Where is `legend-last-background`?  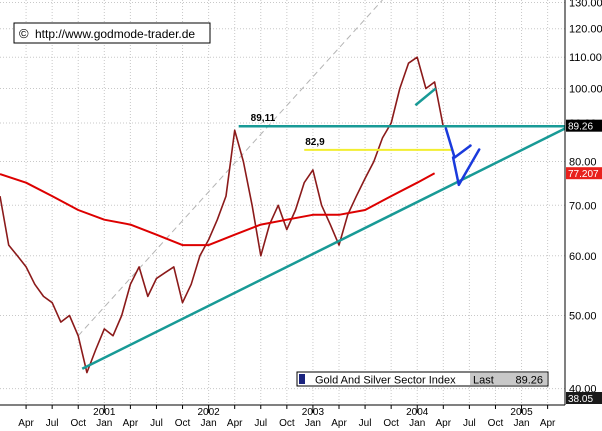
legend-last-background is located at coordinates (508, 379).